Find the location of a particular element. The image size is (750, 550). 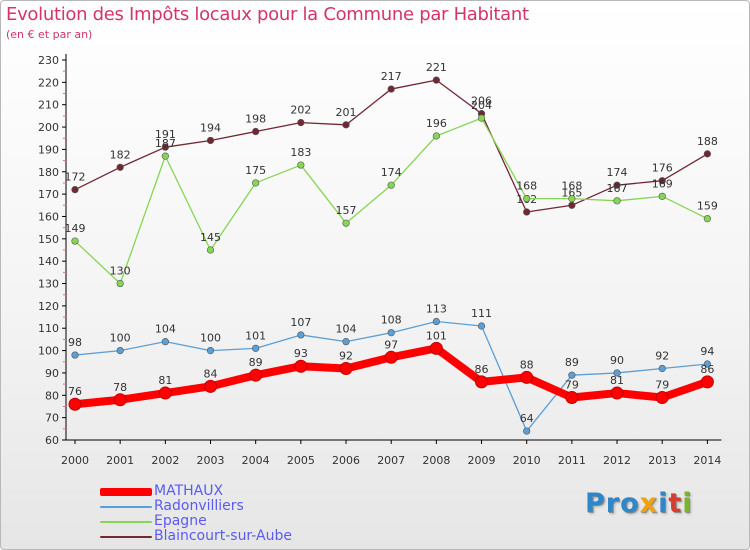

data-label-mathaux: 81 is located at coordinates (165, 380).